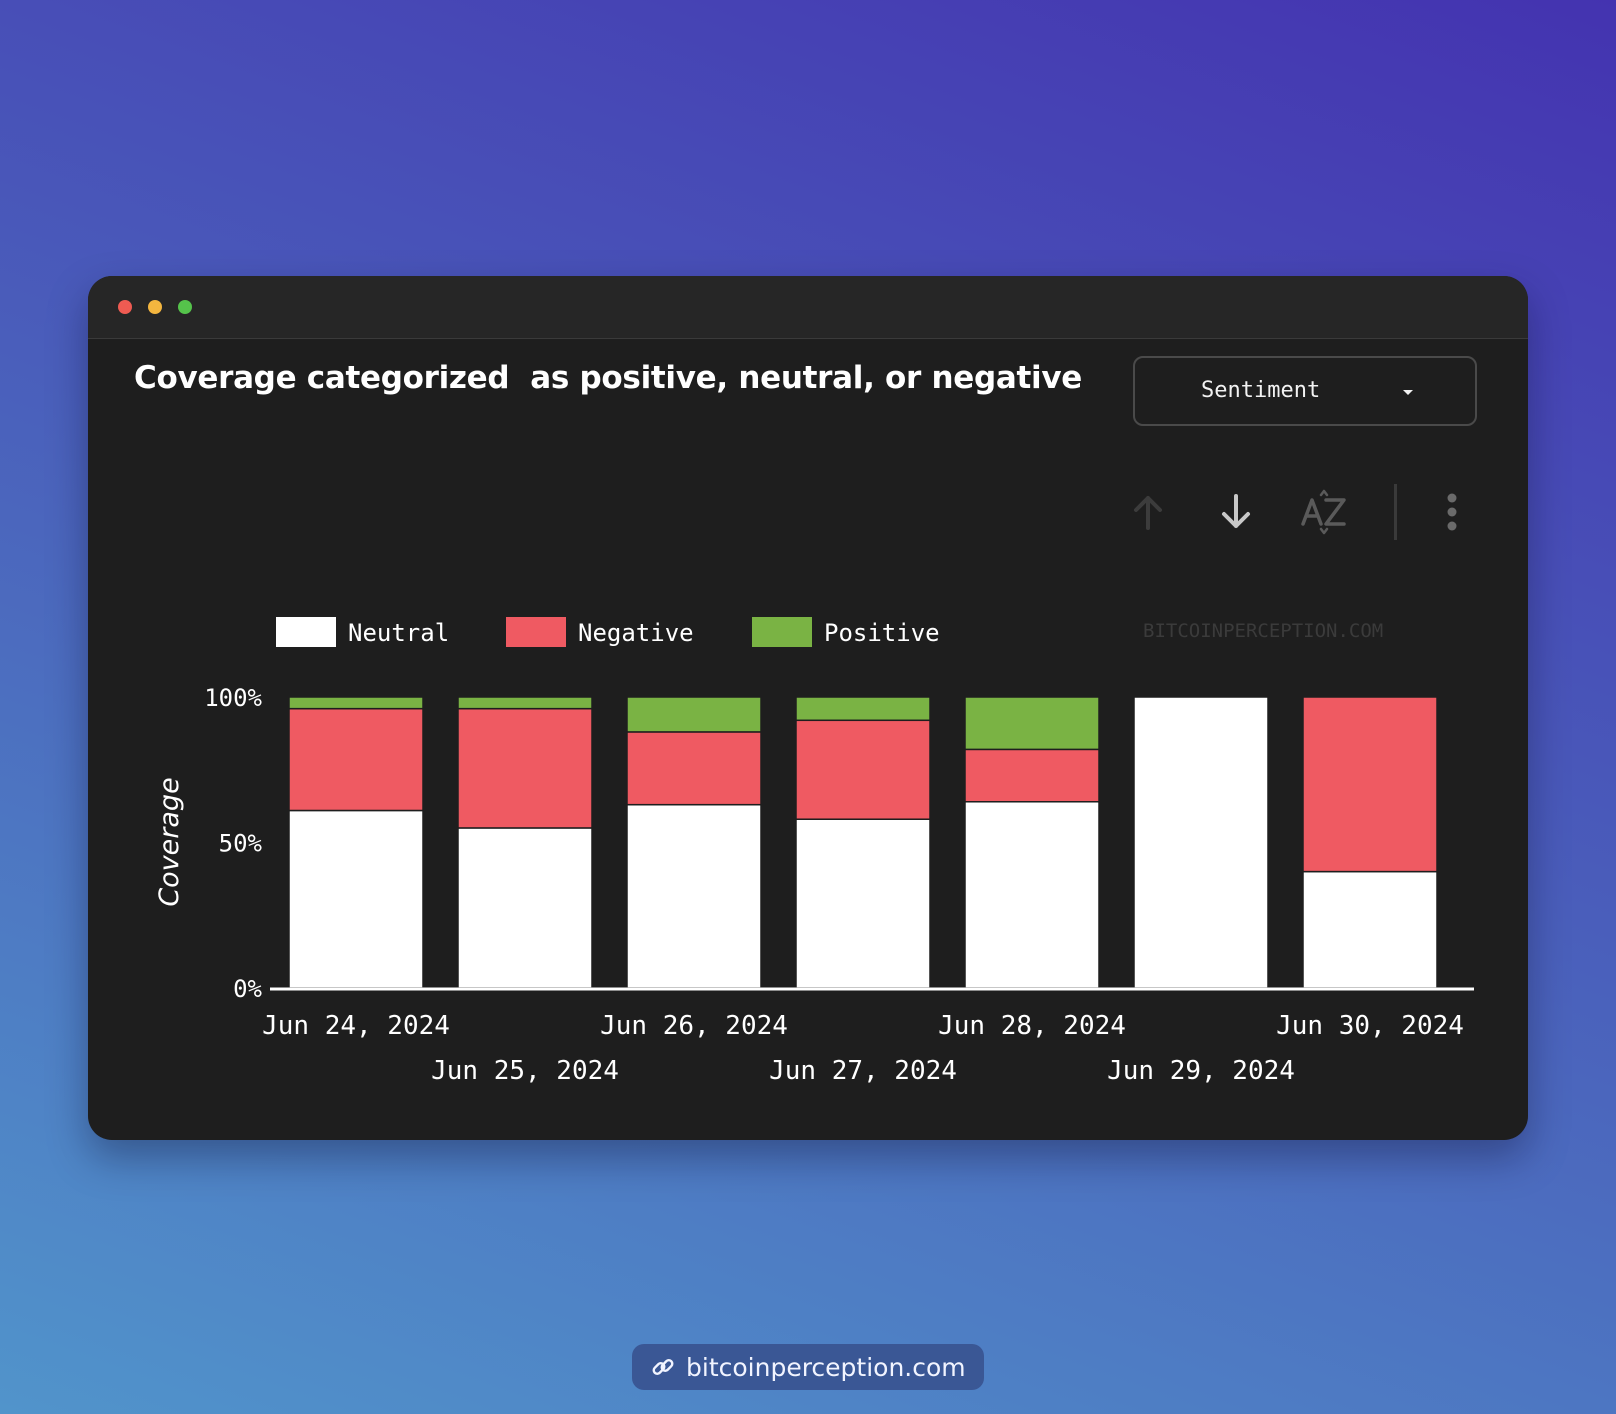 Image resolution: width=1616 pixels, height=1414 pixels. I want to click on sort-az-icon, so click(1323, 512).